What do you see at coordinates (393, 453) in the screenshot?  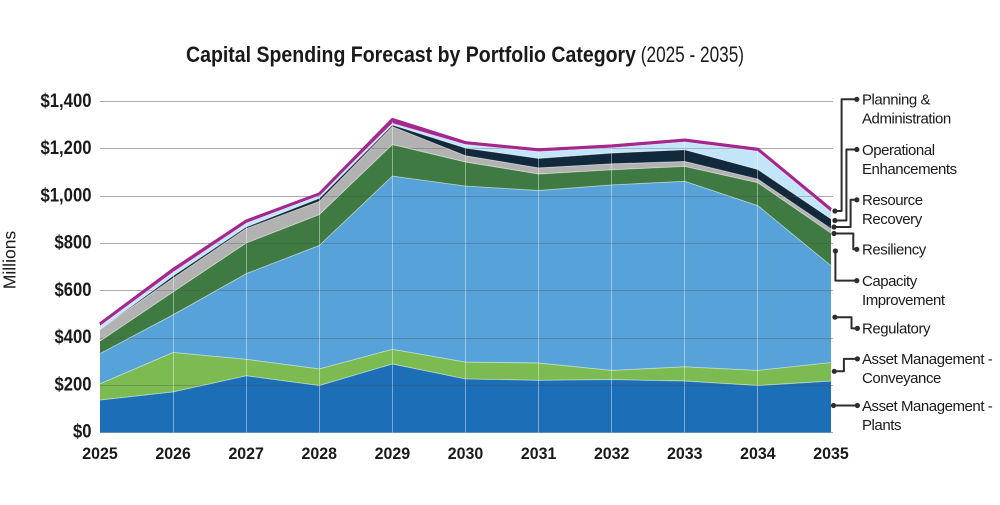 I see `svg-text: 2029` at bounding box center [393, 453].